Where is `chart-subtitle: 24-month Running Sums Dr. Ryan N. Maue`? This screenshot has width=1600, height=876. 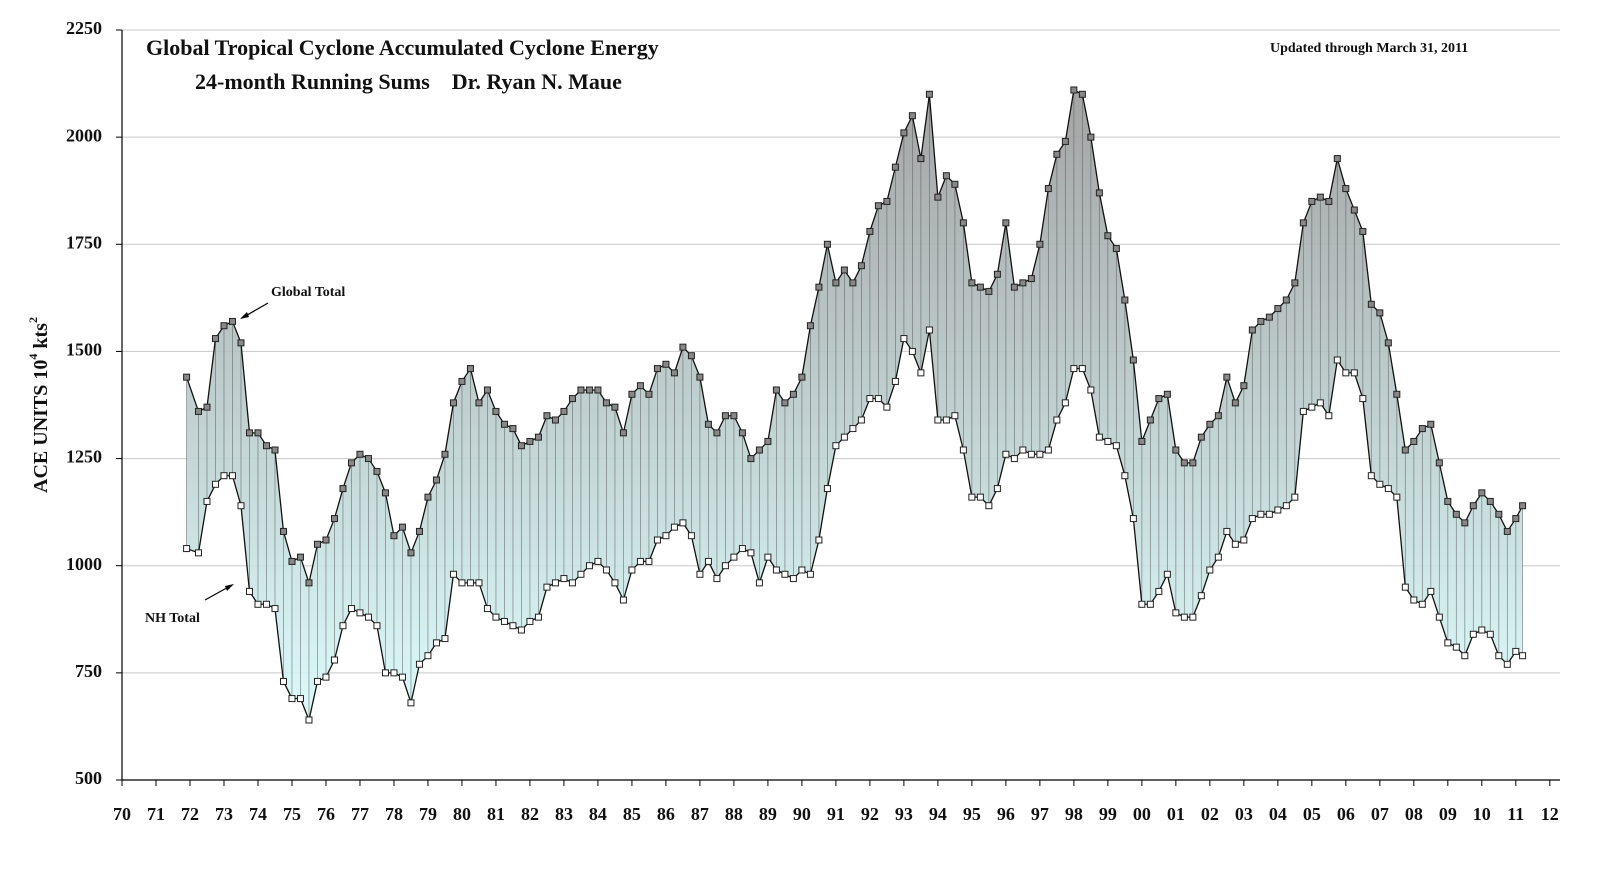
chart-subtitle: 24-month Running Sums Dr. Ryan N. Maue is located at coordinates (408, 81).